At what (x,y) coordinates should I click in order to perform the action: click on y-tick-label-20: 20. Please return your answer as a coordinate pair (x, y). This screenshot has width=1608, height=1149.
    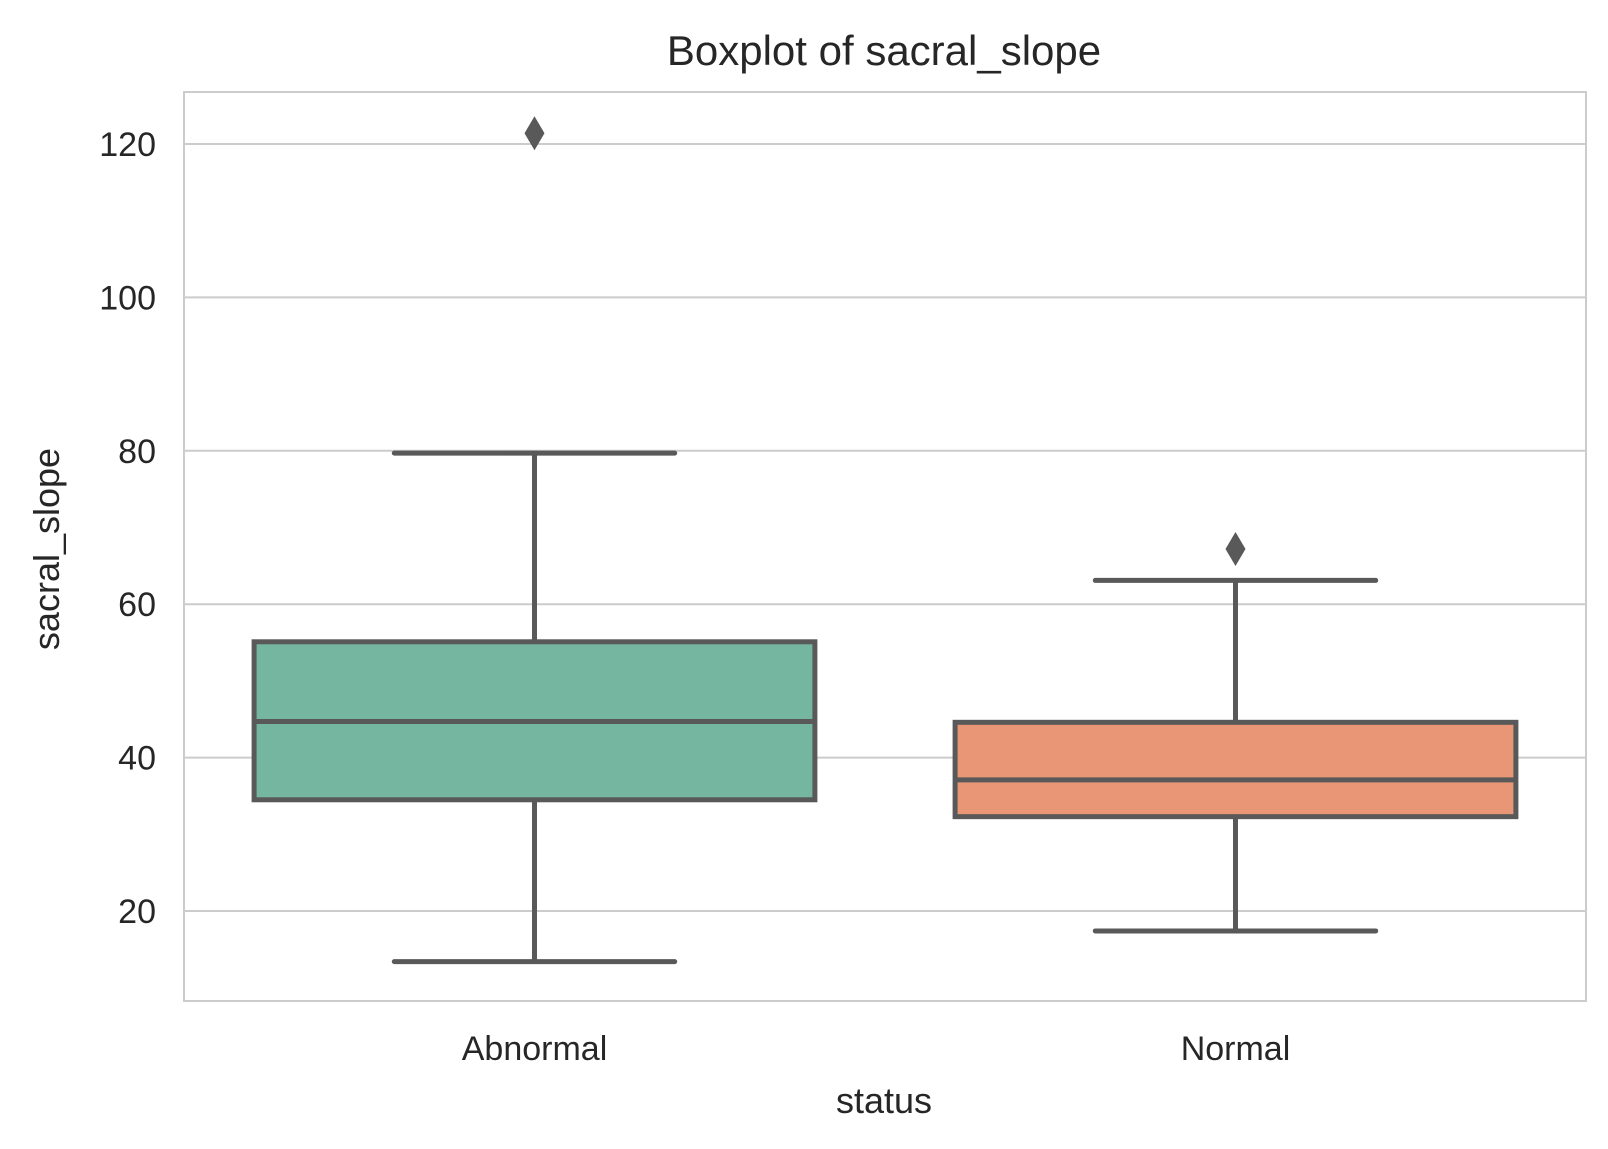
    Looking at the image, I should click on (137, 912).